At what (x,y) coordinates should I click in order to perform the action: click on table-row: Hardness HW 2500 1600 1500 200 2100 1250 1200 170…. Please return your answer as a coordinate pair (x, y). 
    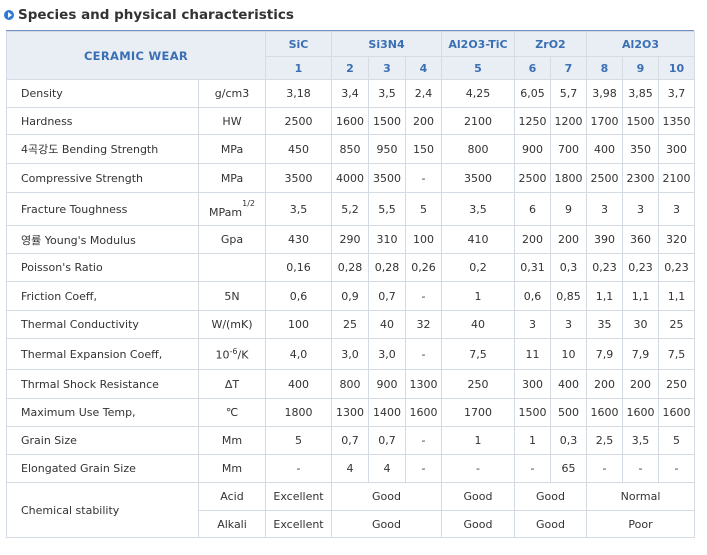
    Looking at the image, I should click on (351, 121).